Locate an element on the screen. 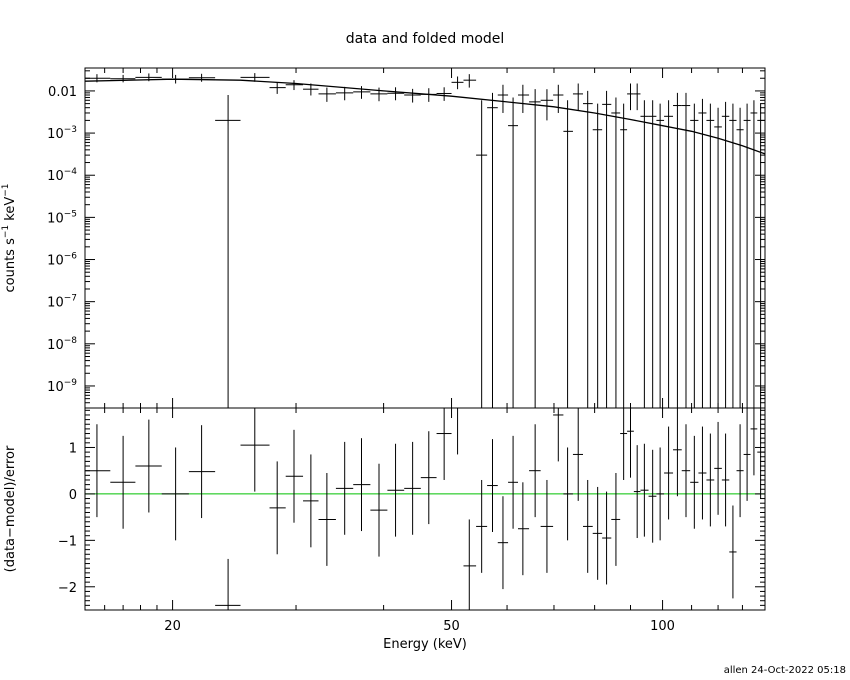  top-ytick-label-7: 10⁻⁹ is located at coordinates (62, 386).